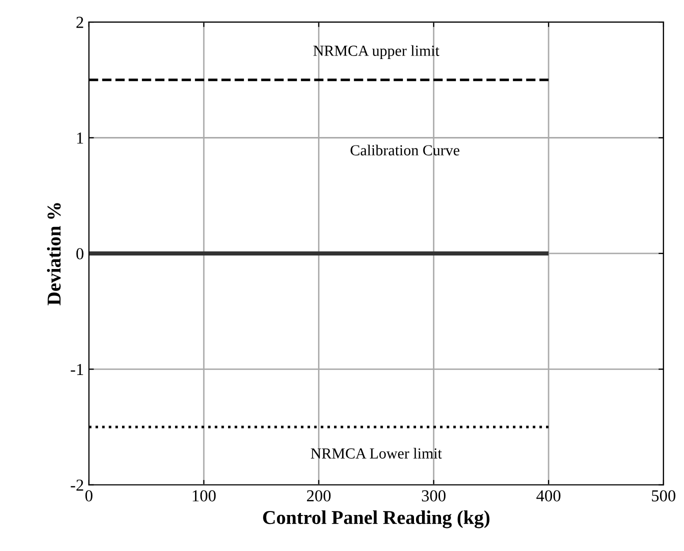 The image size is (684, 551). Describe the element at coordinates (77, 485) in the screenshot. I see `y-tick-label: -2` at that location.